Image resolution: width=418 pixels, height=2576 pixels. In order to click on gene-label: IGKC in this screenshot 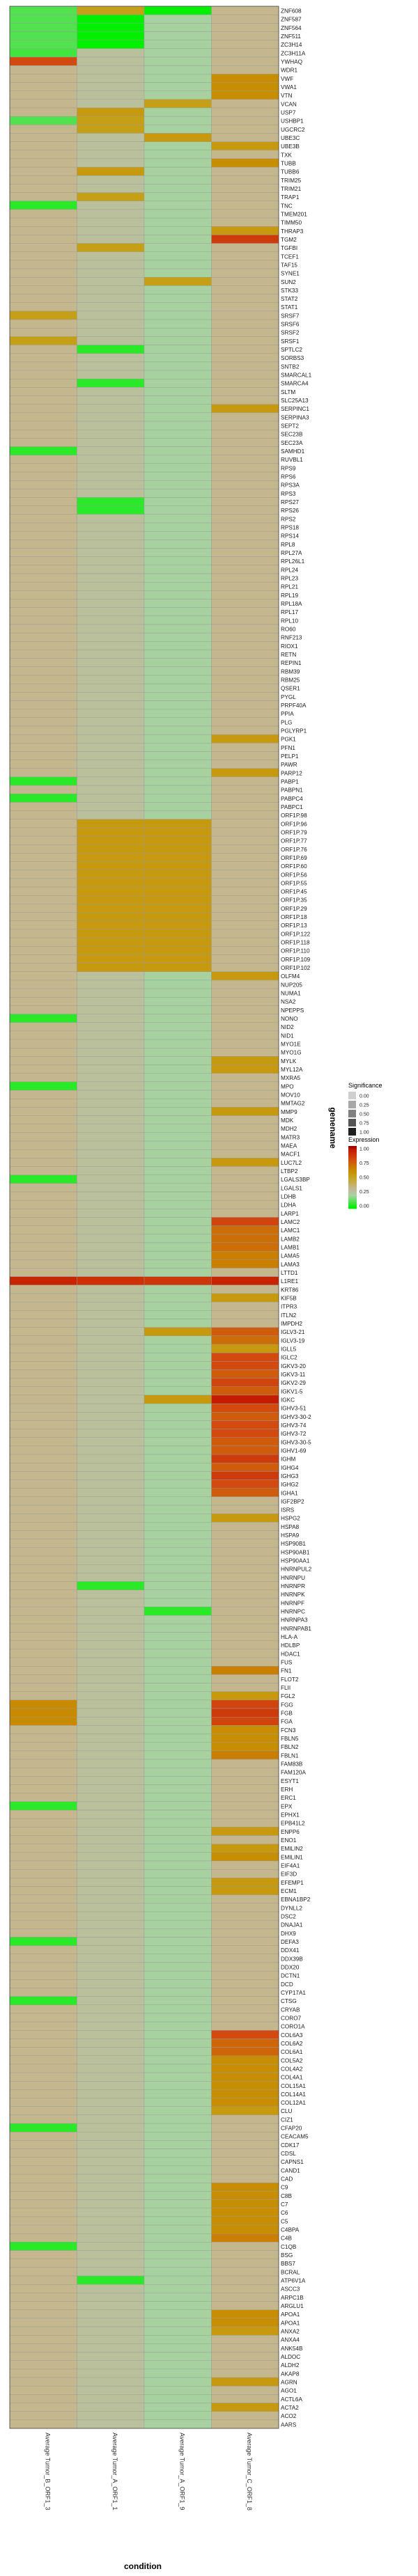, I will do `click(288, 1400)`.